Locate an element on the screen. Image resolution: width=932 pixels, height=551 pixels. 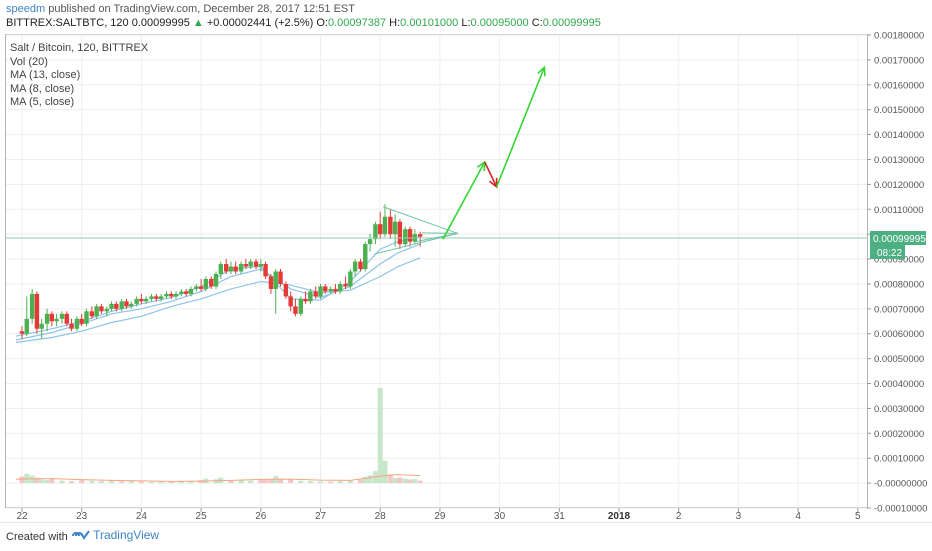
tradingview-brand: TradingView is located at coordinates (115, 535).